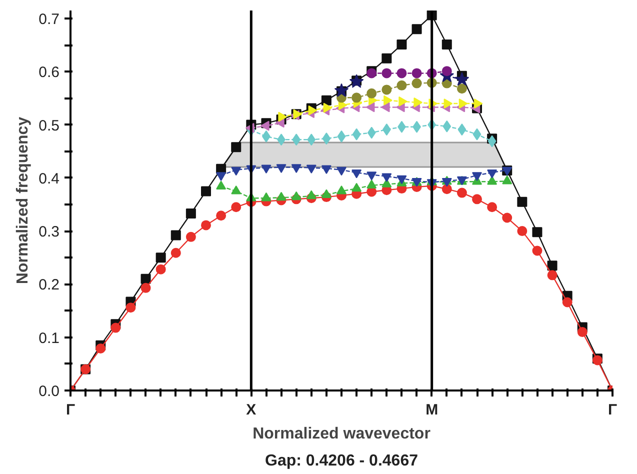 The height and width of the screenshot is (474, 637). I want to click on y-tick-label: 0.4, so click(49, 179).